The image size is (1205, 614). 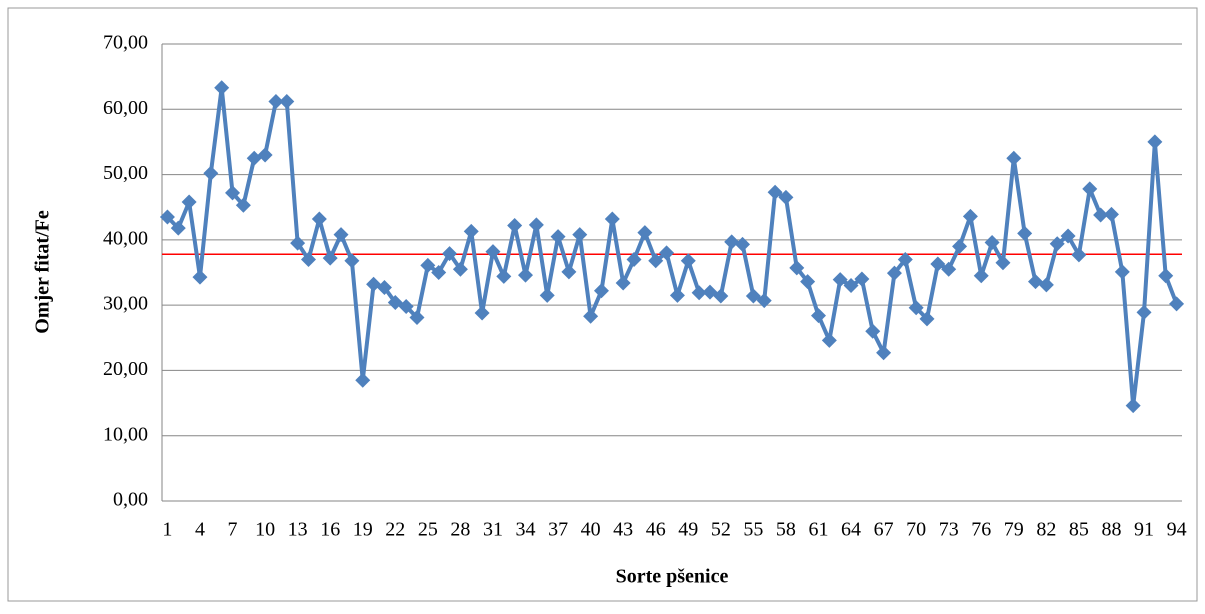 What do you see at coordinates (656, 530) in the screenshot?
I see `x-tick-label: 46` at bounding box center [656, 530].